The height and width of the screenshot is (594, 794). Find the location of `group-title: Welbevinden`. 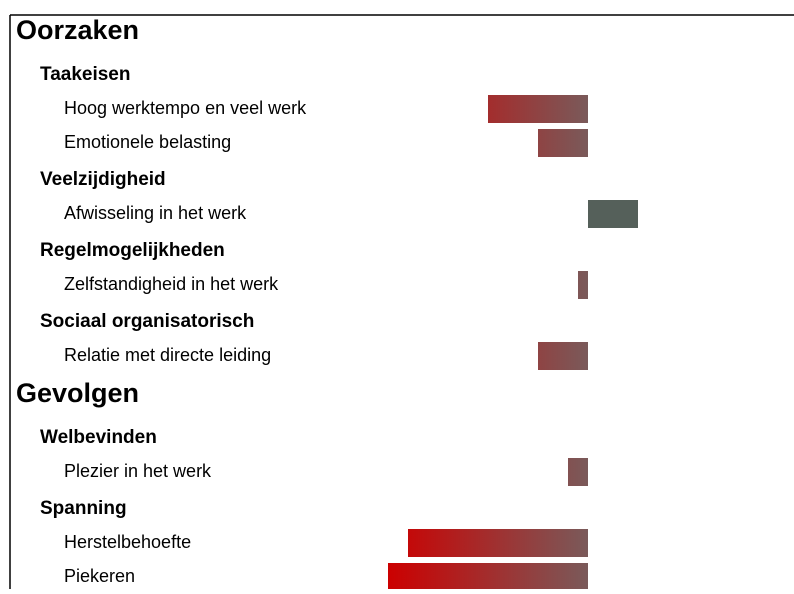

group-title: Welbevinden is located at coordinates (98, 437).